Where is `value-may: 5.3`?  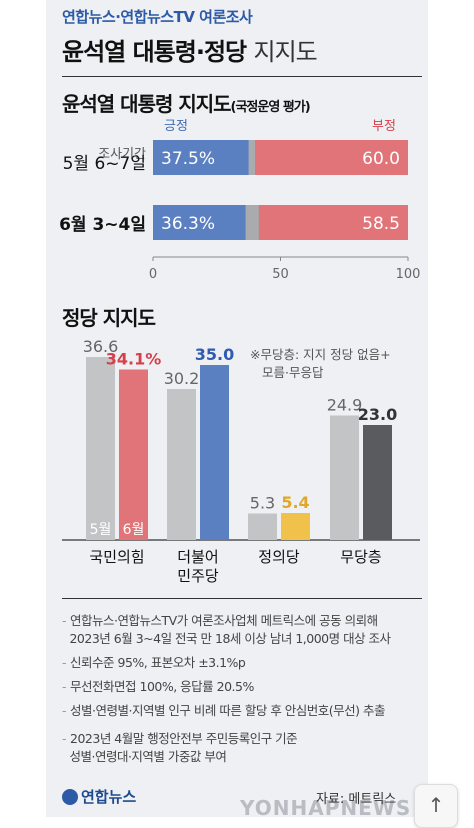 value-may: 5.3 is located at coordinates (262, 503).